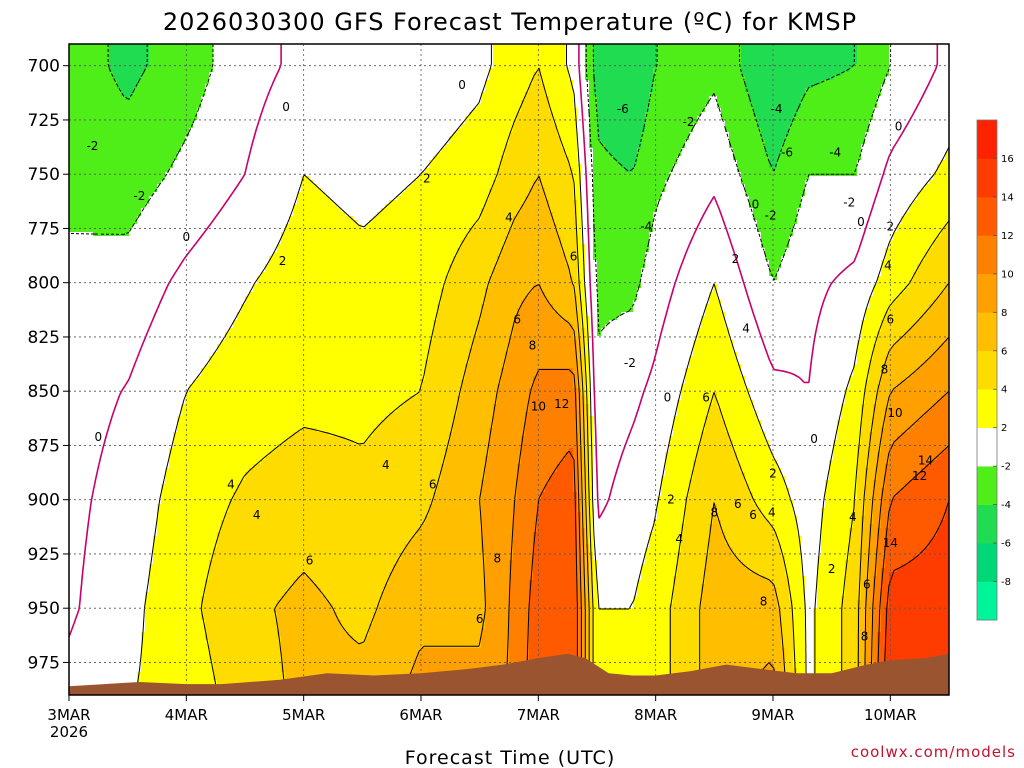 The height and width of the screenshot is (768, 1024). What do you see at coordinates (746, 328) in the screenshot?
I see `contour-label: 4` at bounding box center [746, 328].